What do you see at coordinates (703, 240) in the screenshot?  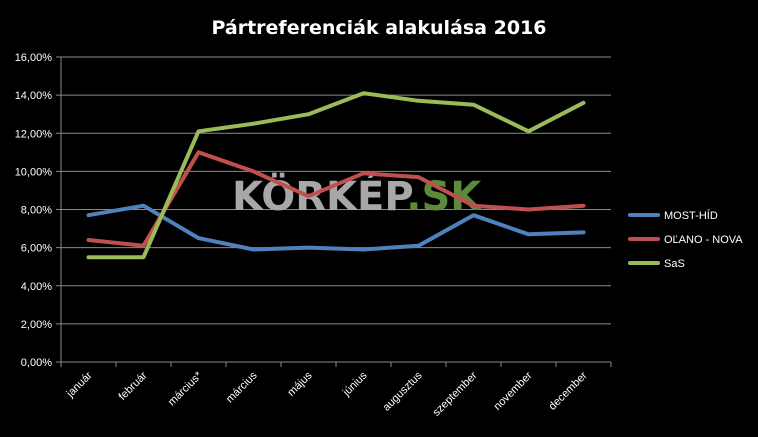 I see `legend-label-1: OĽANO - NOVA` at bounding box center [703, 240].